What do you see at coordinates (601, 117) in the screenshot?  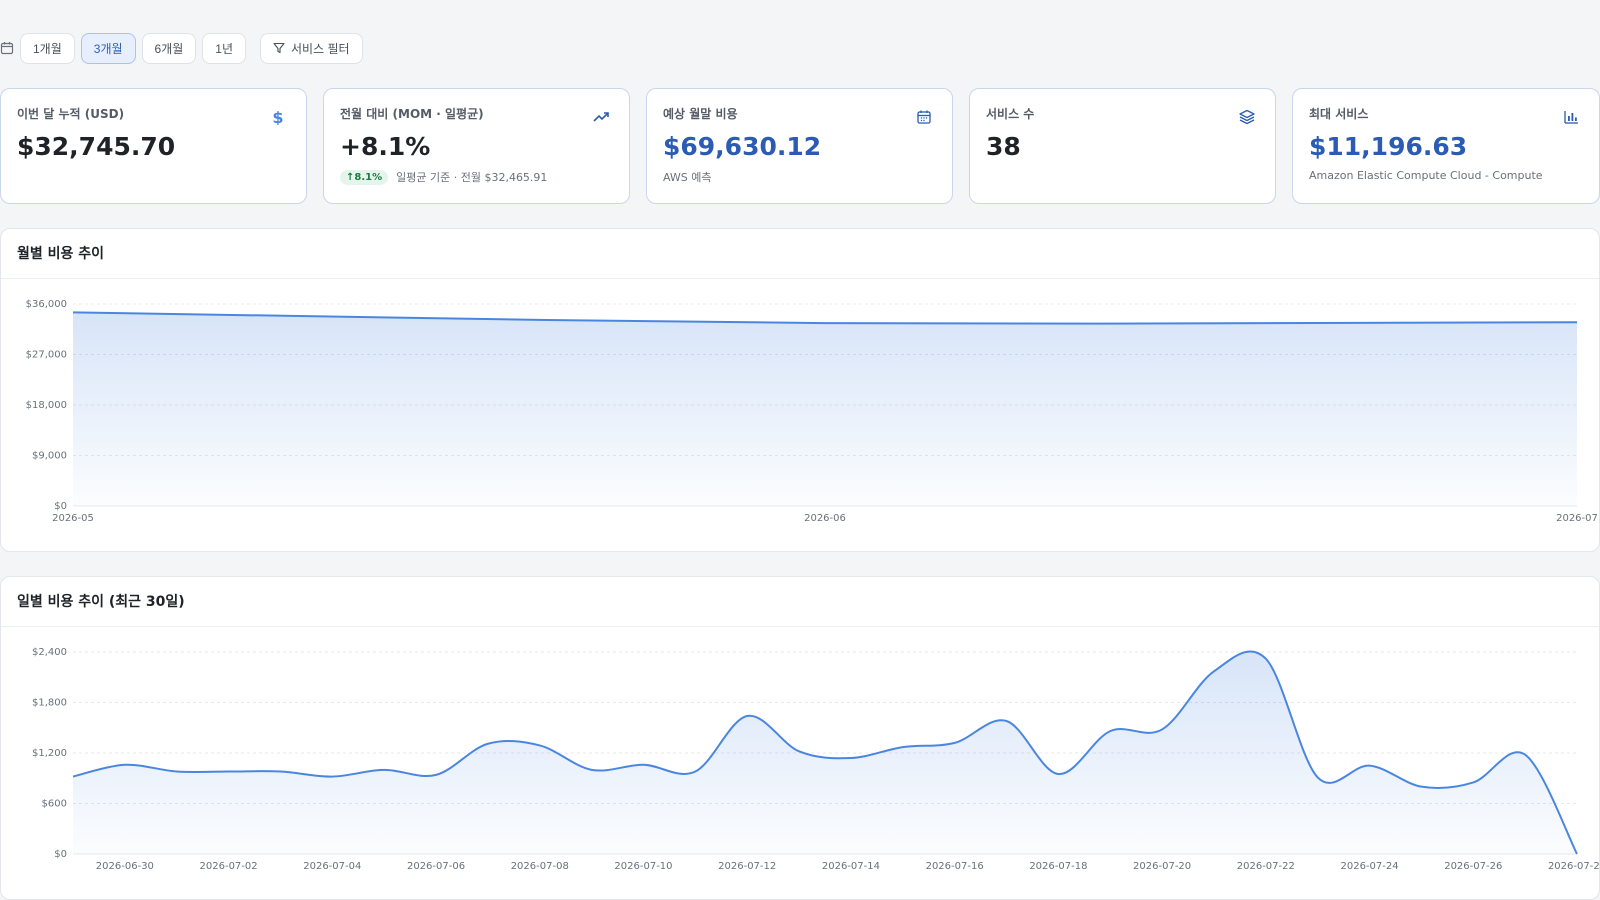 I see `trending-up-icon` at bounding box center [601, 117].